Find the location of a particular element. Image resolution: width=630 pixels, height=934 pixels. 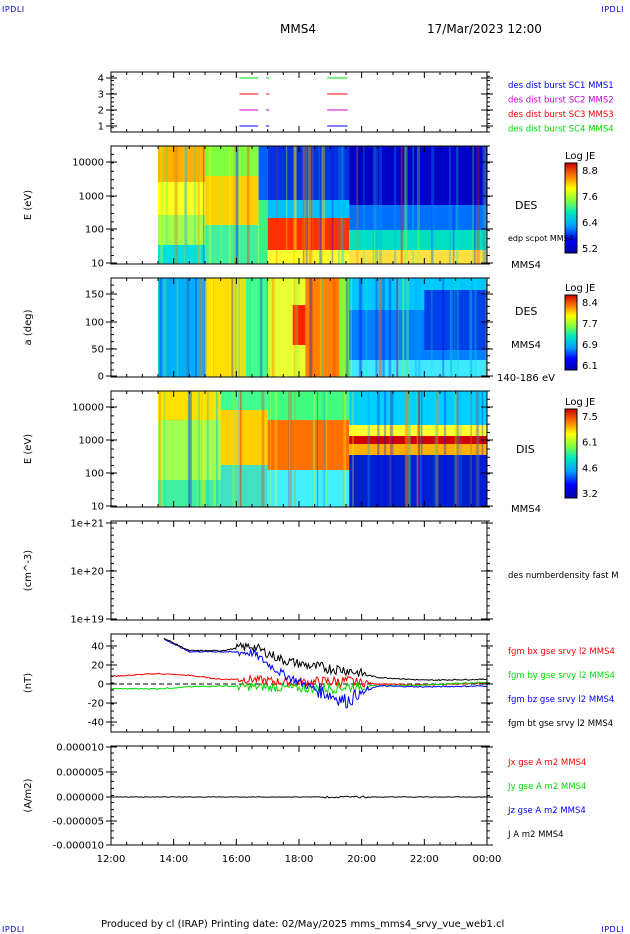

y-tick-label: 4 is located at coordinates (101, 79).